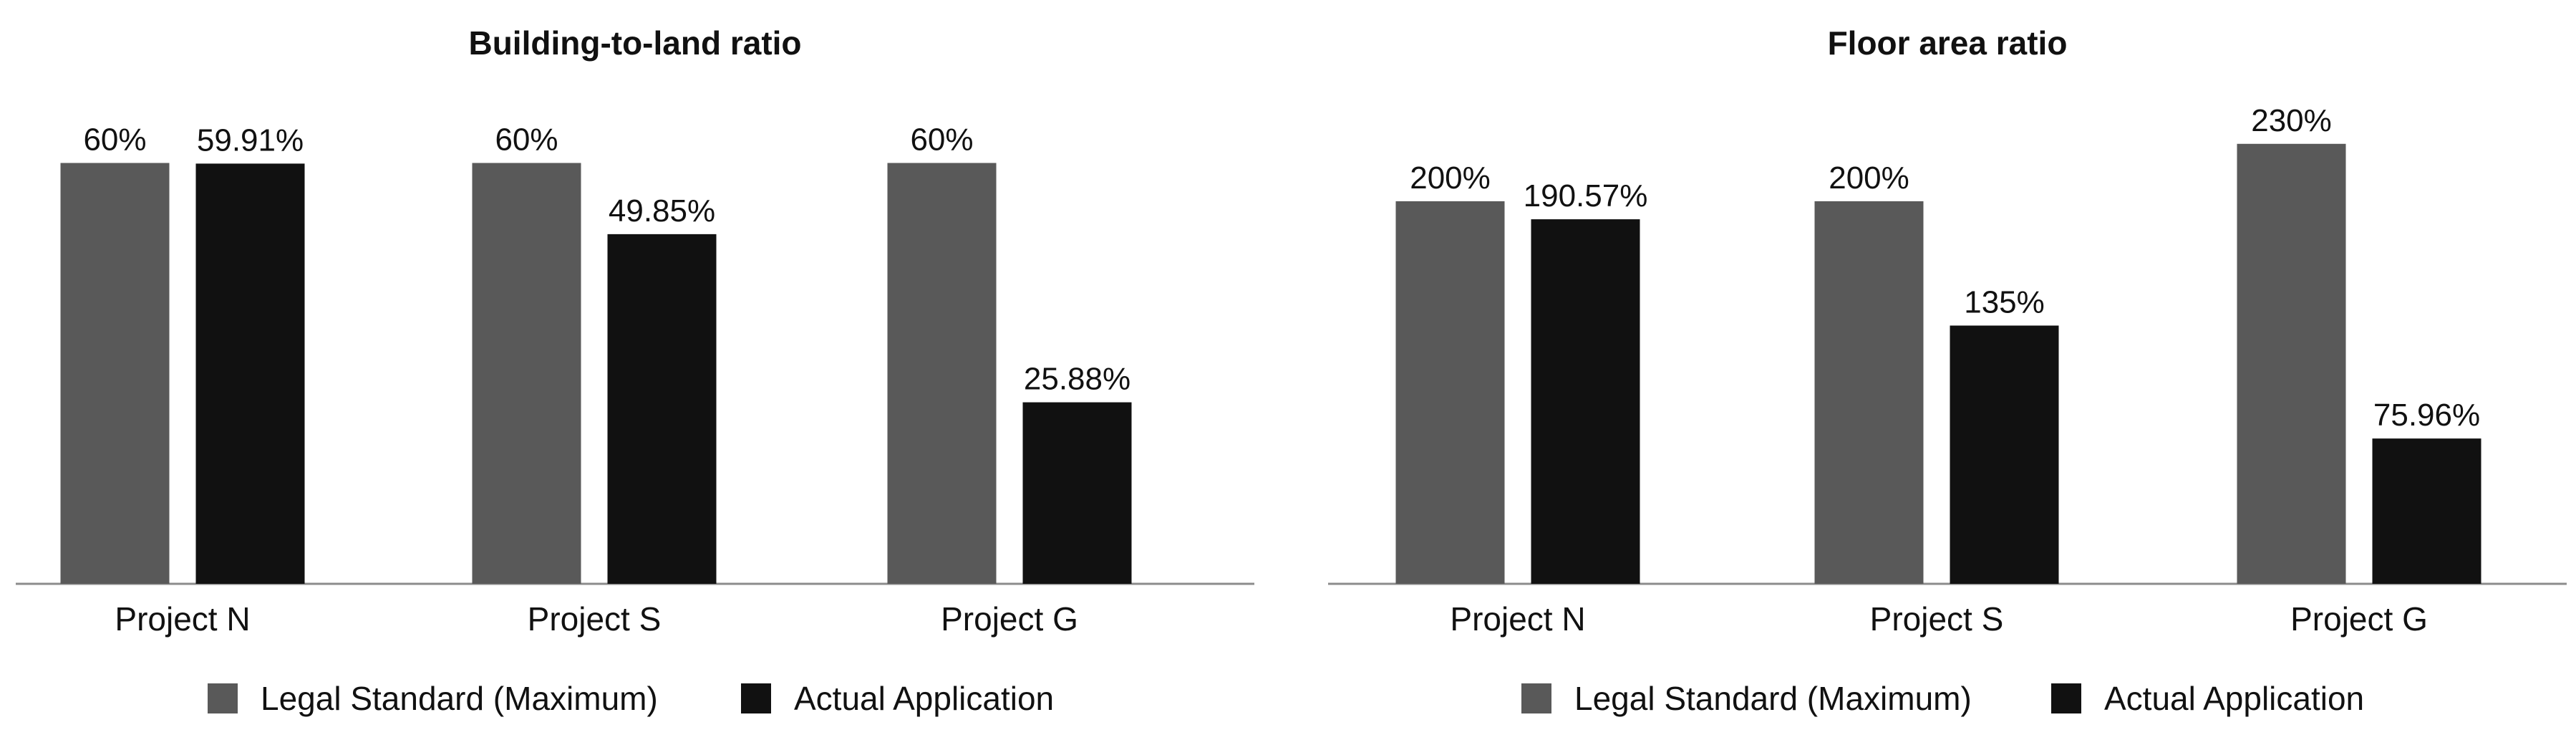  I want to click on far-data-label-legal-standard-1: 200%, so click(1869, 178).